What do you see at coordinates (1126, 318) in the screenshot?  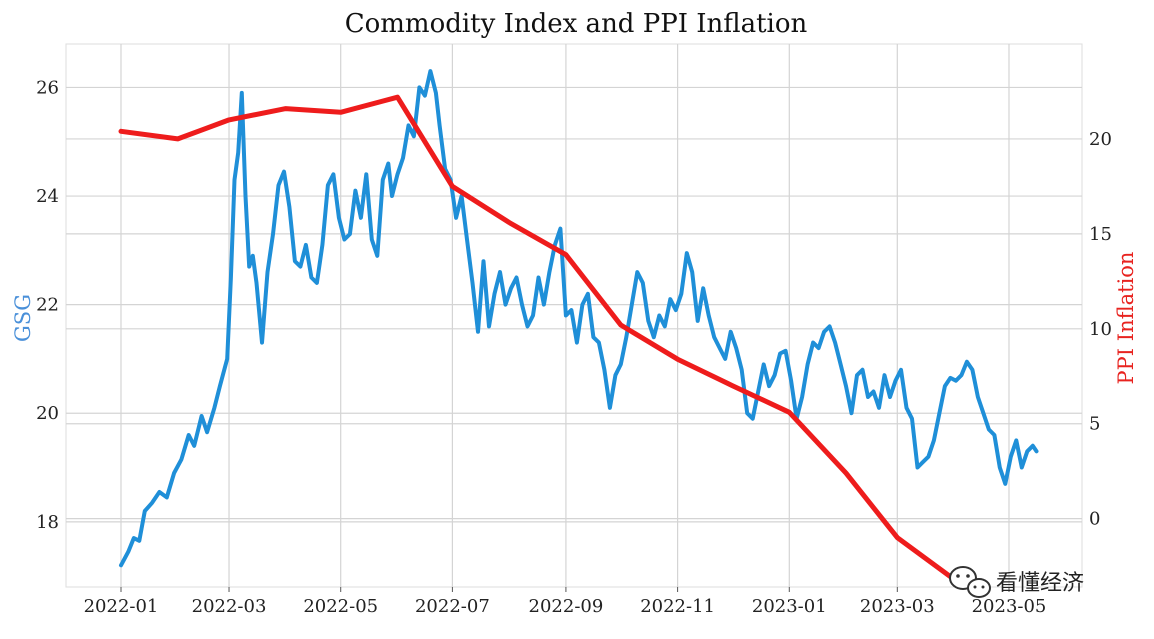 I see `y-axis-right-label: PPI Inflation` at bounding box center [1126, 318].